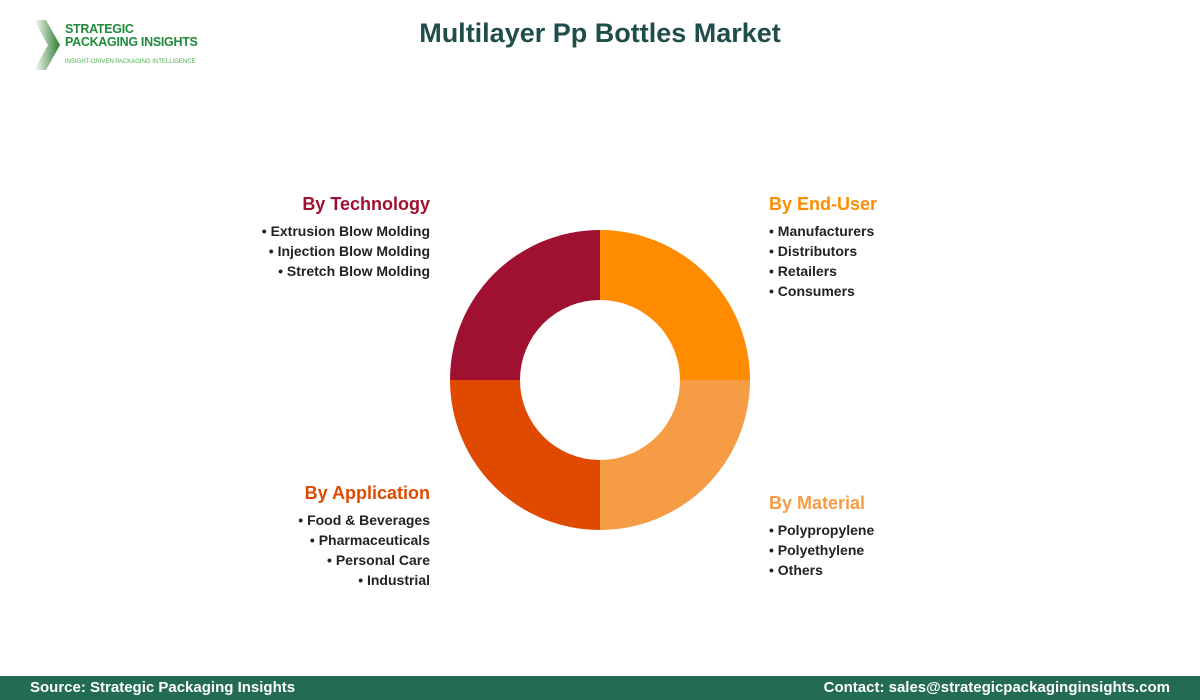 This screenshot has width=1200, height=700. Describe the element at coordinates (346, 251) in the screenshot. I see `list-item: Injection Blow Molding` at that location.